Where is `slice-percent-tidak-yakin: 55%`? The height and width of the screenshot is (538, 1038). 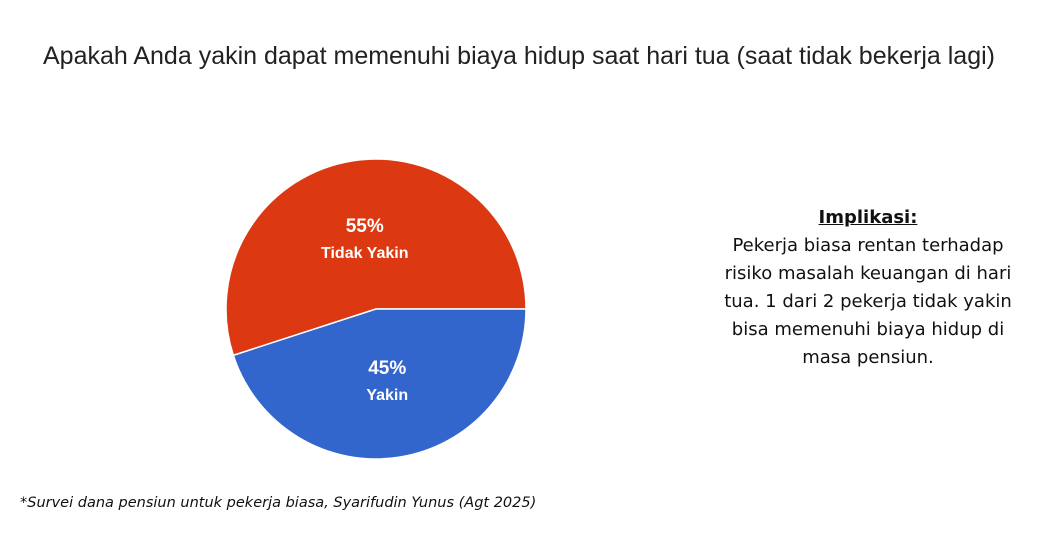 slice-percent-tidak-yakin: 55% is located at coordinates (365, 226).